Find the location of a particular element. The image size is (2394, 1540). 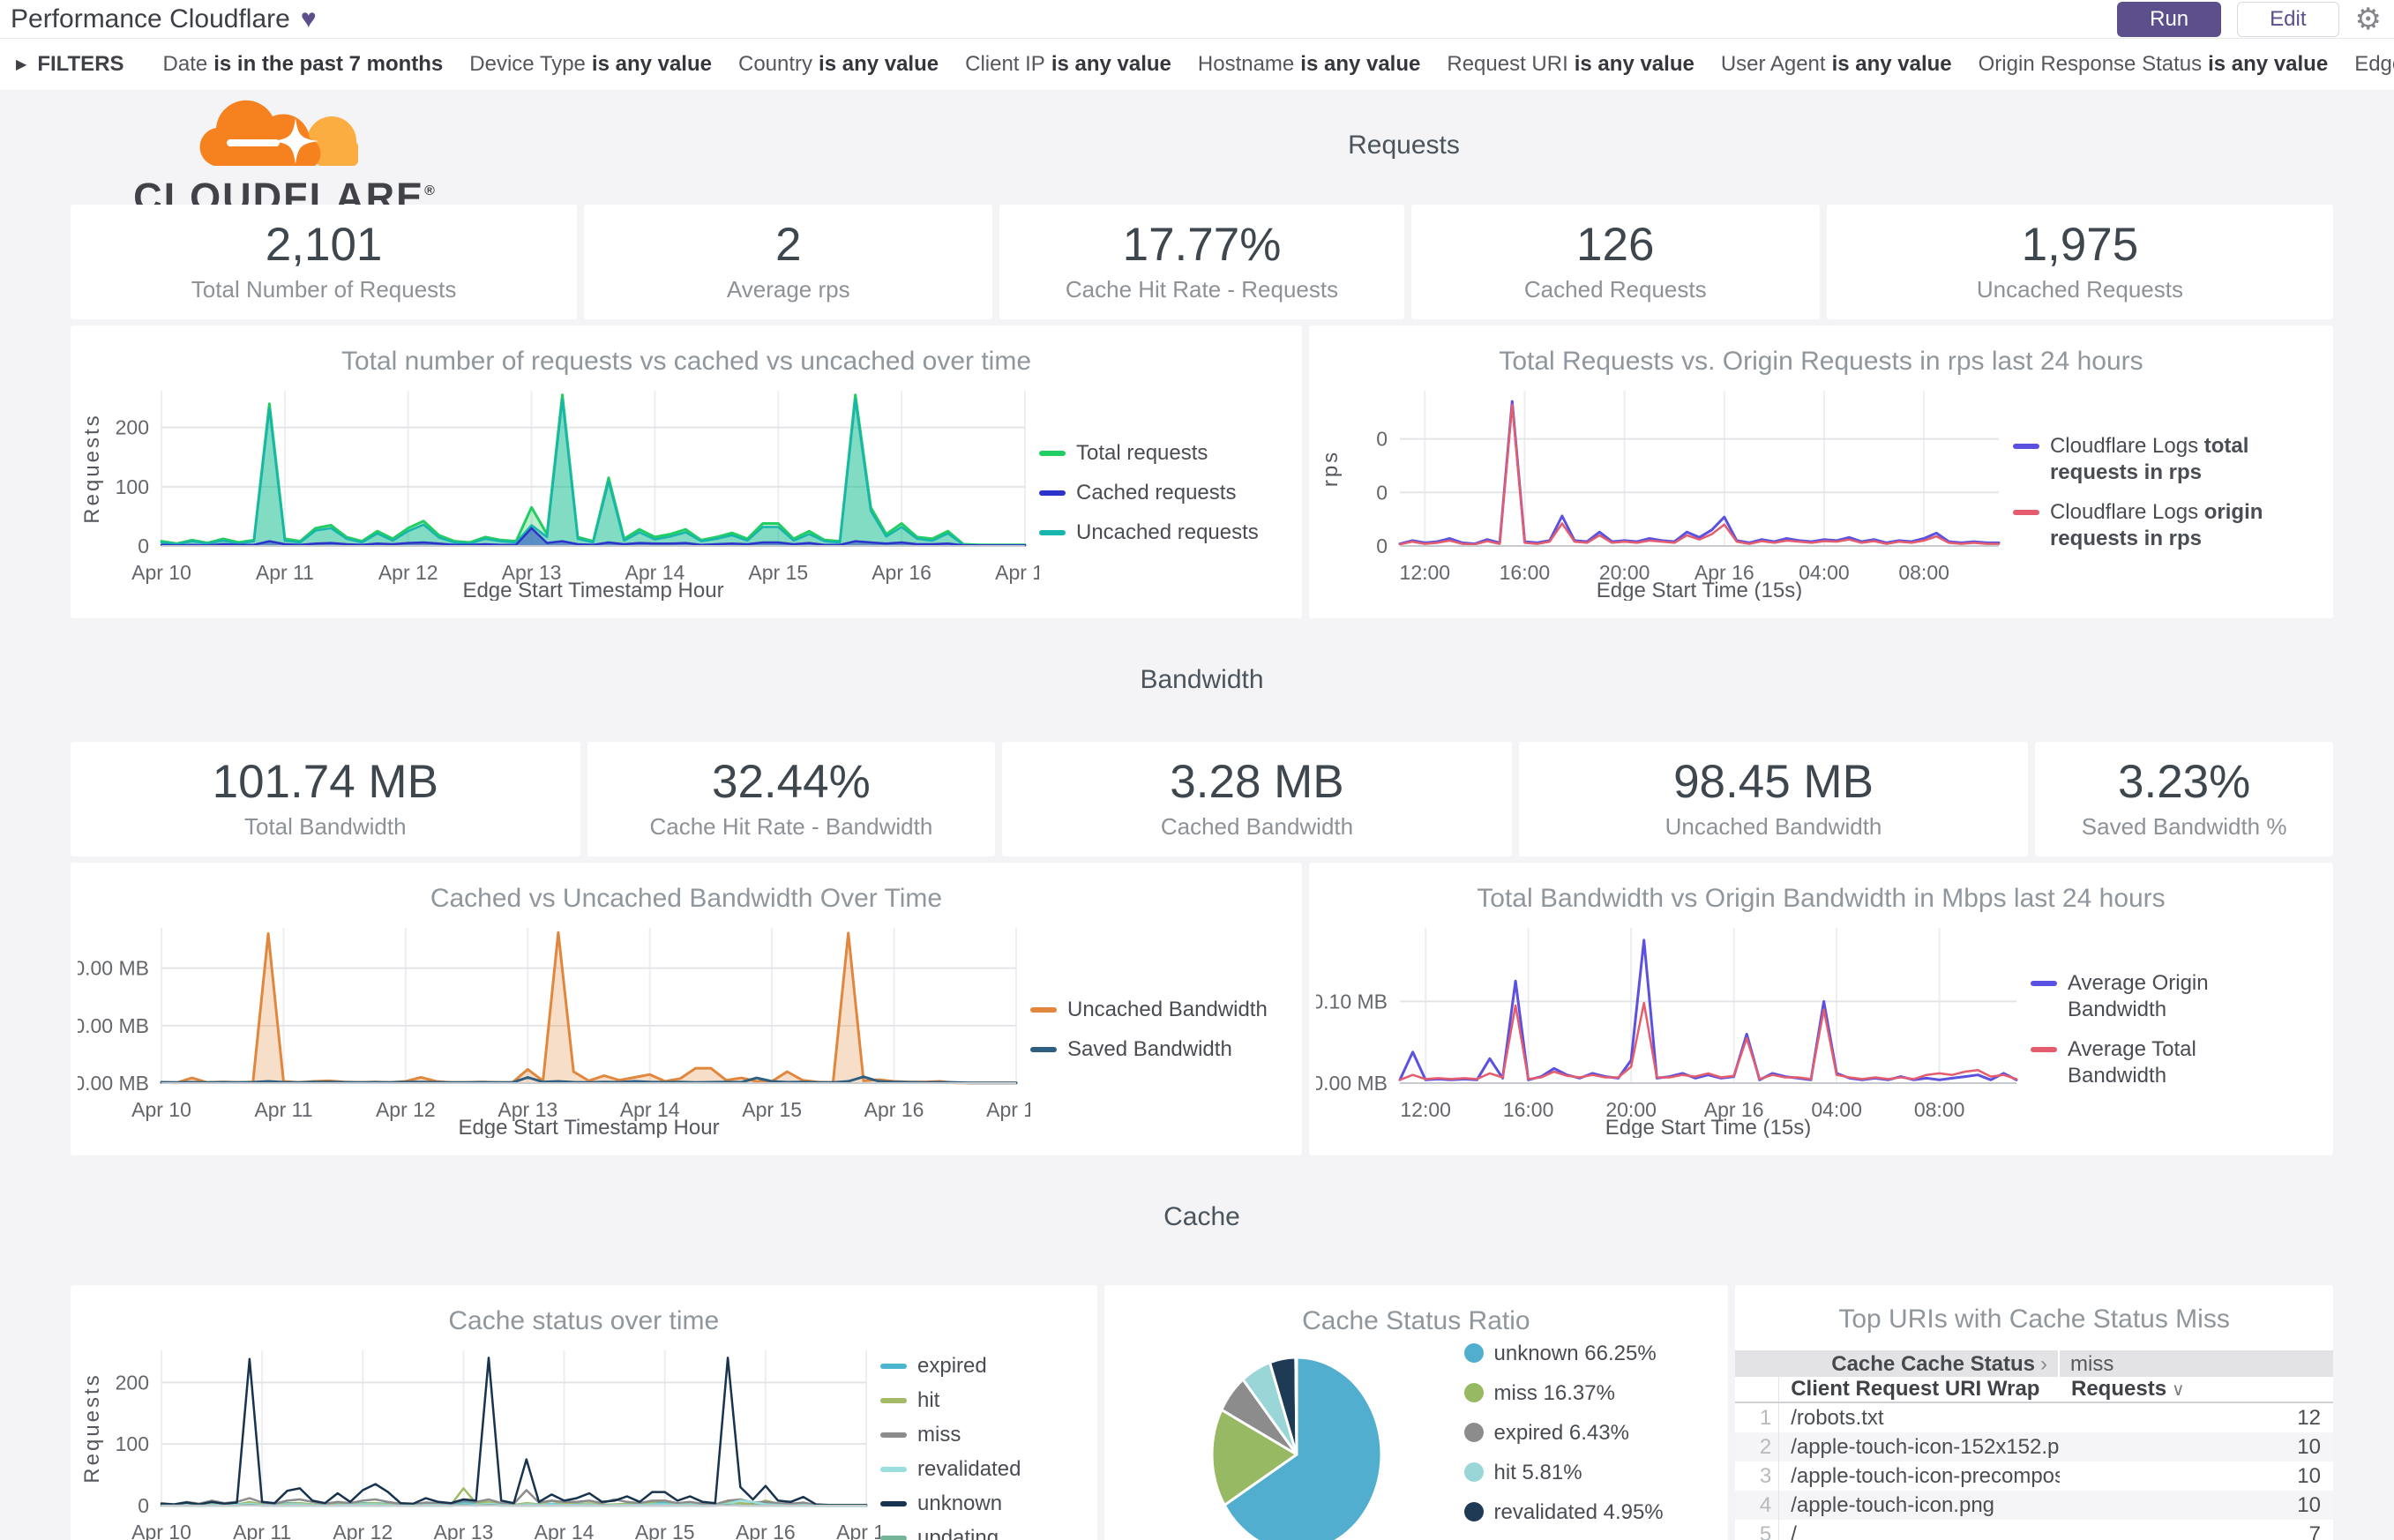

filter-condition: is in the past 7 months is located at coordinates (328, 64).